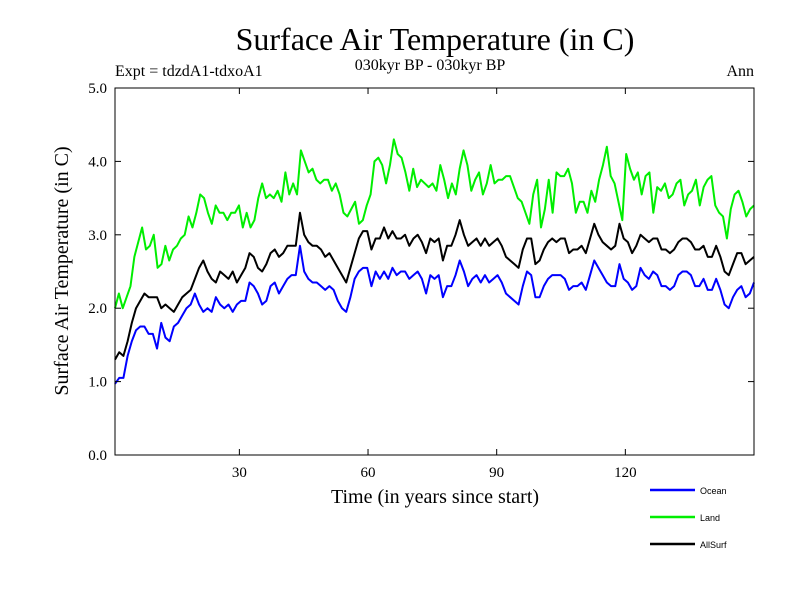  What do you see at coordinates (97, 89) in the screenshot?
I see `y-tick-label: 5.0` at bounding box center [97, 89].